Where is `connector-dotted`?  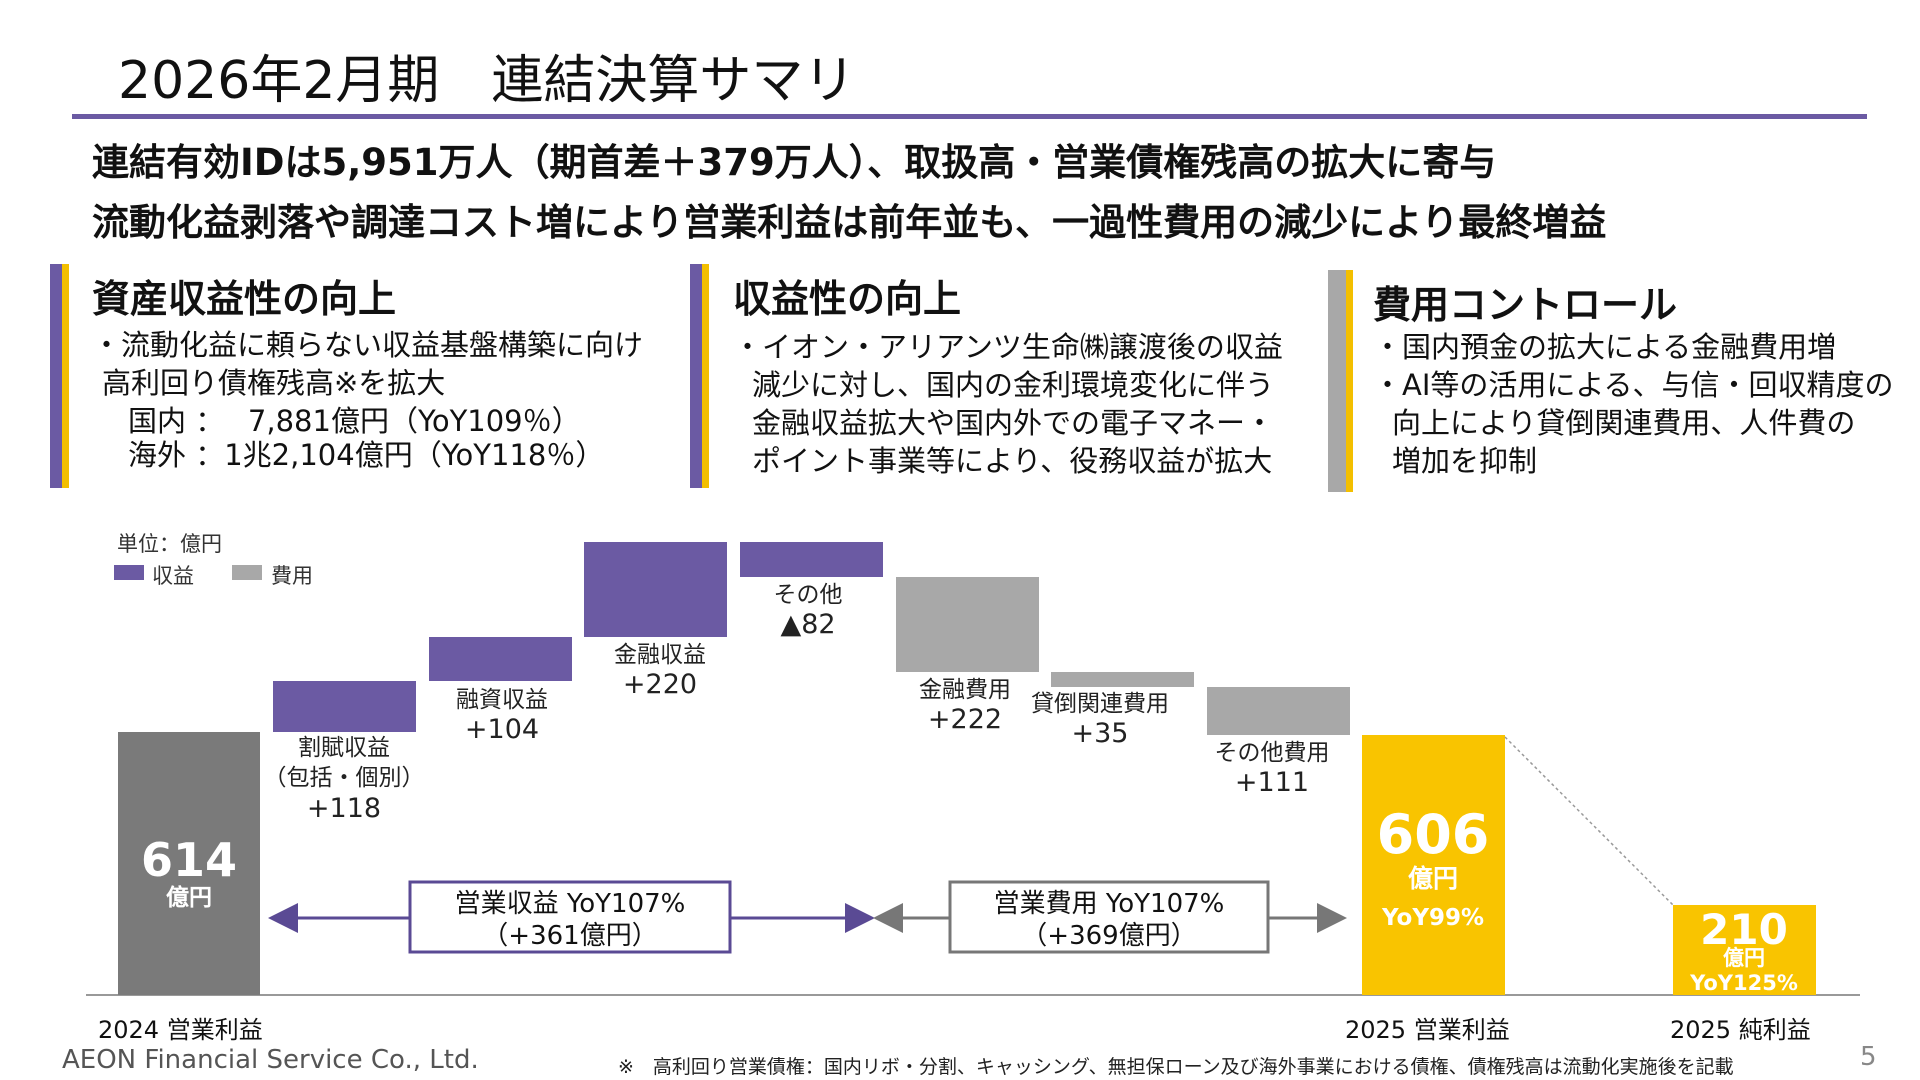 connector-dotted is located at coordinates (1589, 821).